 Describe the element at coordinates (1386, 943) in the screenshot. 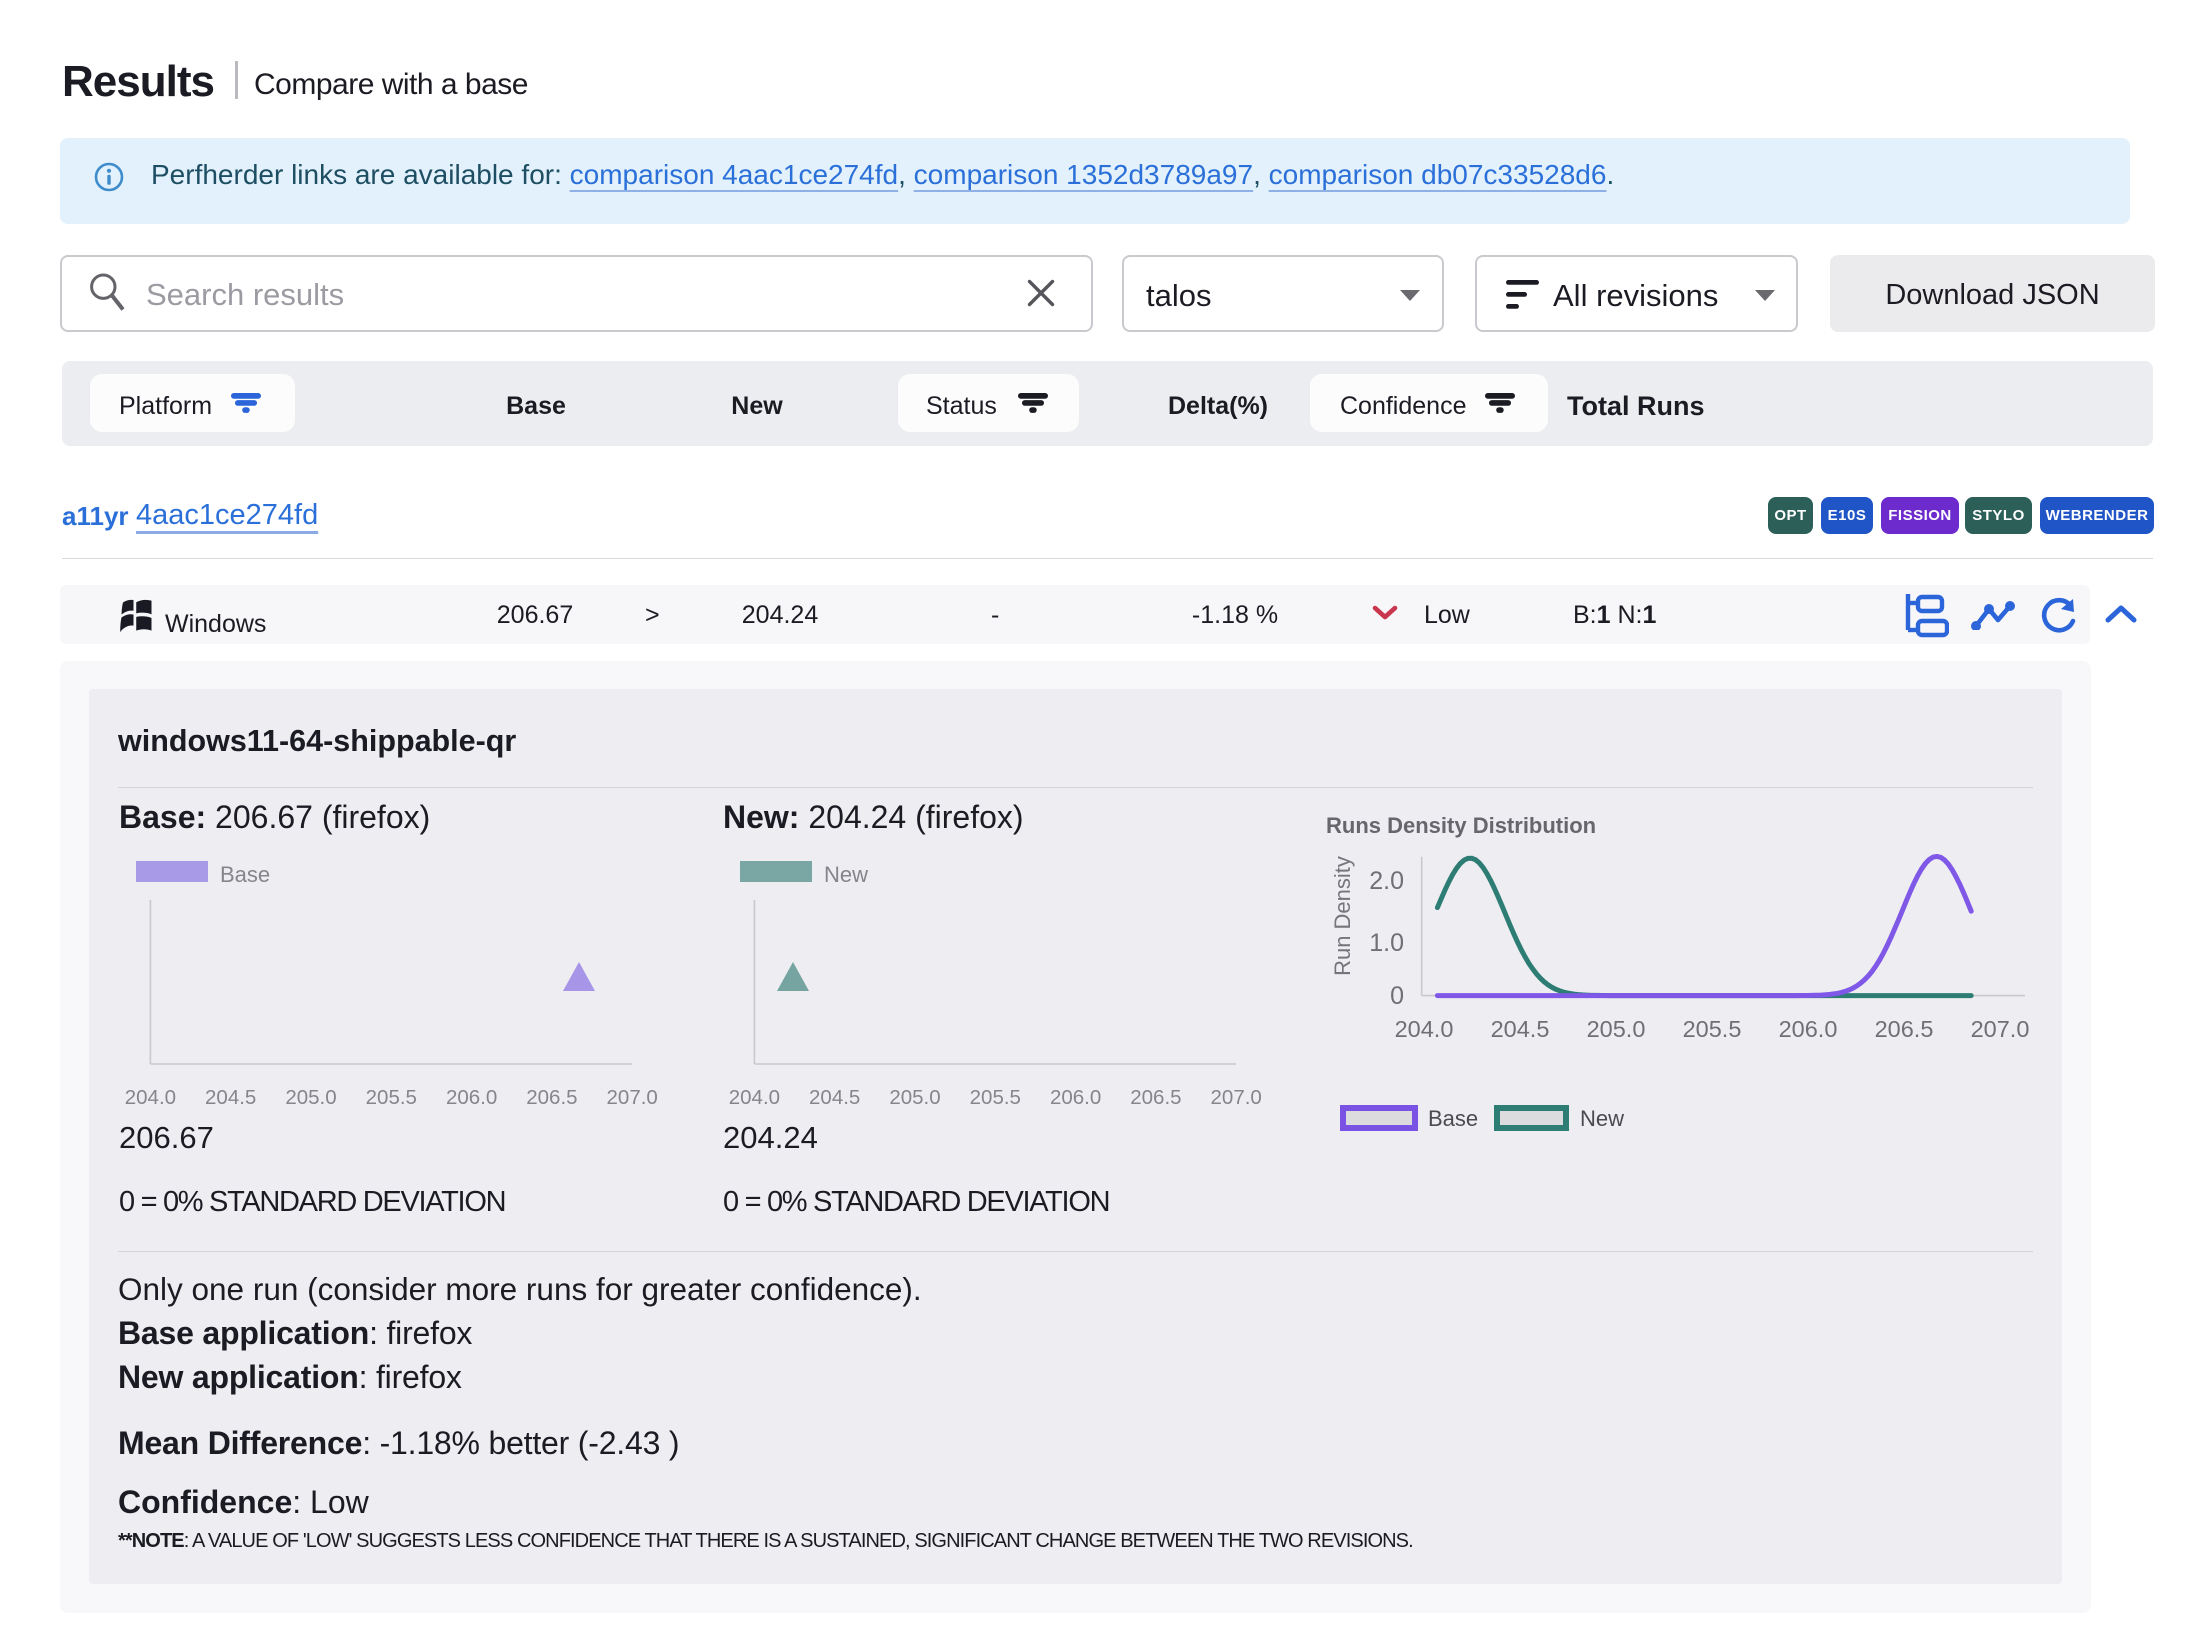

I see `svg-text: 1.0` at that location.